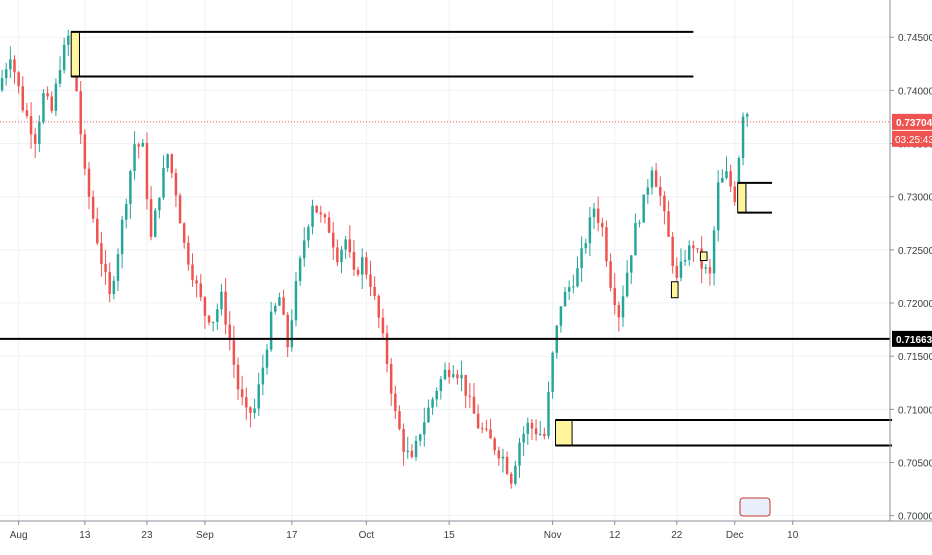 The width and height of the screenshot is (932, 555). I want to click on zone-marker, so click(75, 54).